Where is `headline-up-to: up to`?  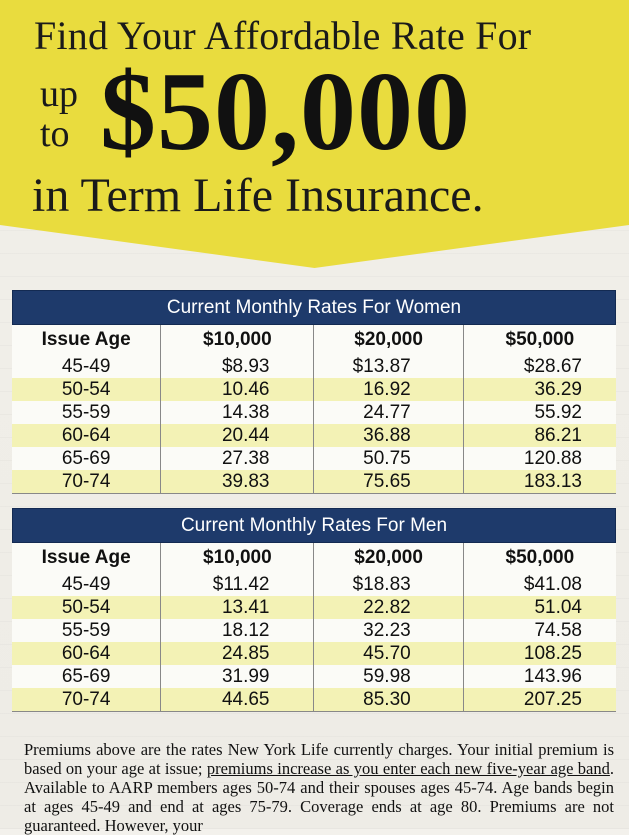 headline-up-to: up to is located at coordinates (70, 114).